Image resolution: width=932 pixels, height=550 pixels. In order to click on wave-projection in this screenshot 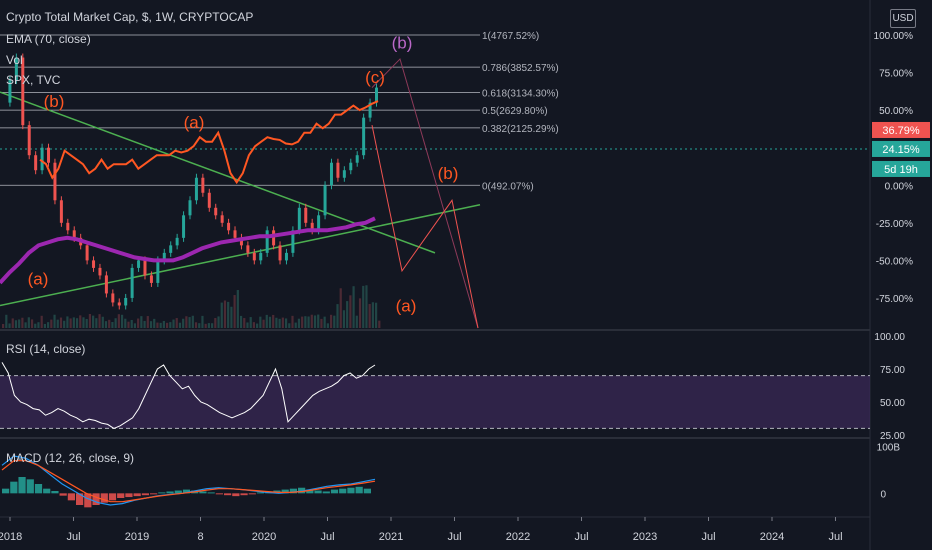, I will do `click(425, 193)`.